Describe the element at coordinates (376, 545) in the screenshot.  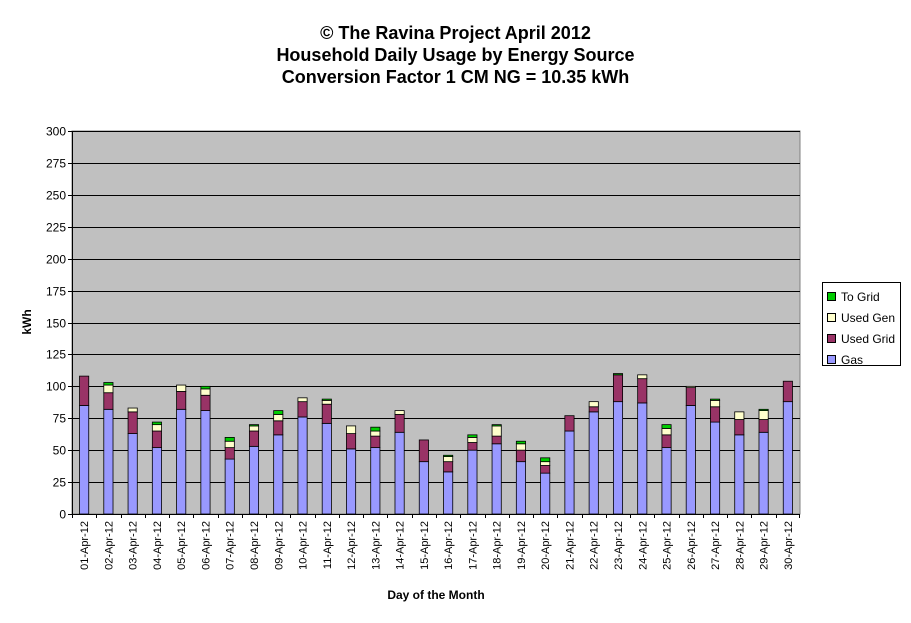
I see `x-tick-label: 13-Apr-12` at that location.